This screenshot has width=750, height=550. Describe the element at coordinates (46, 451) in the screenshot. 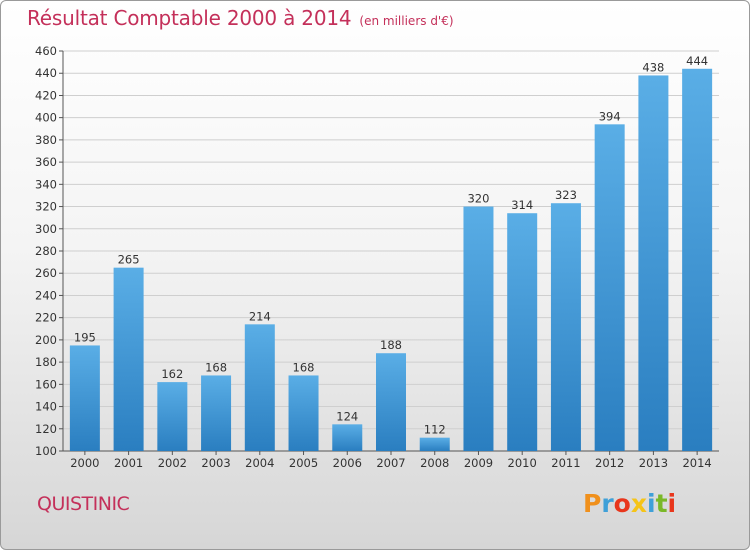

I see `y-tick-label: 100` at that location.